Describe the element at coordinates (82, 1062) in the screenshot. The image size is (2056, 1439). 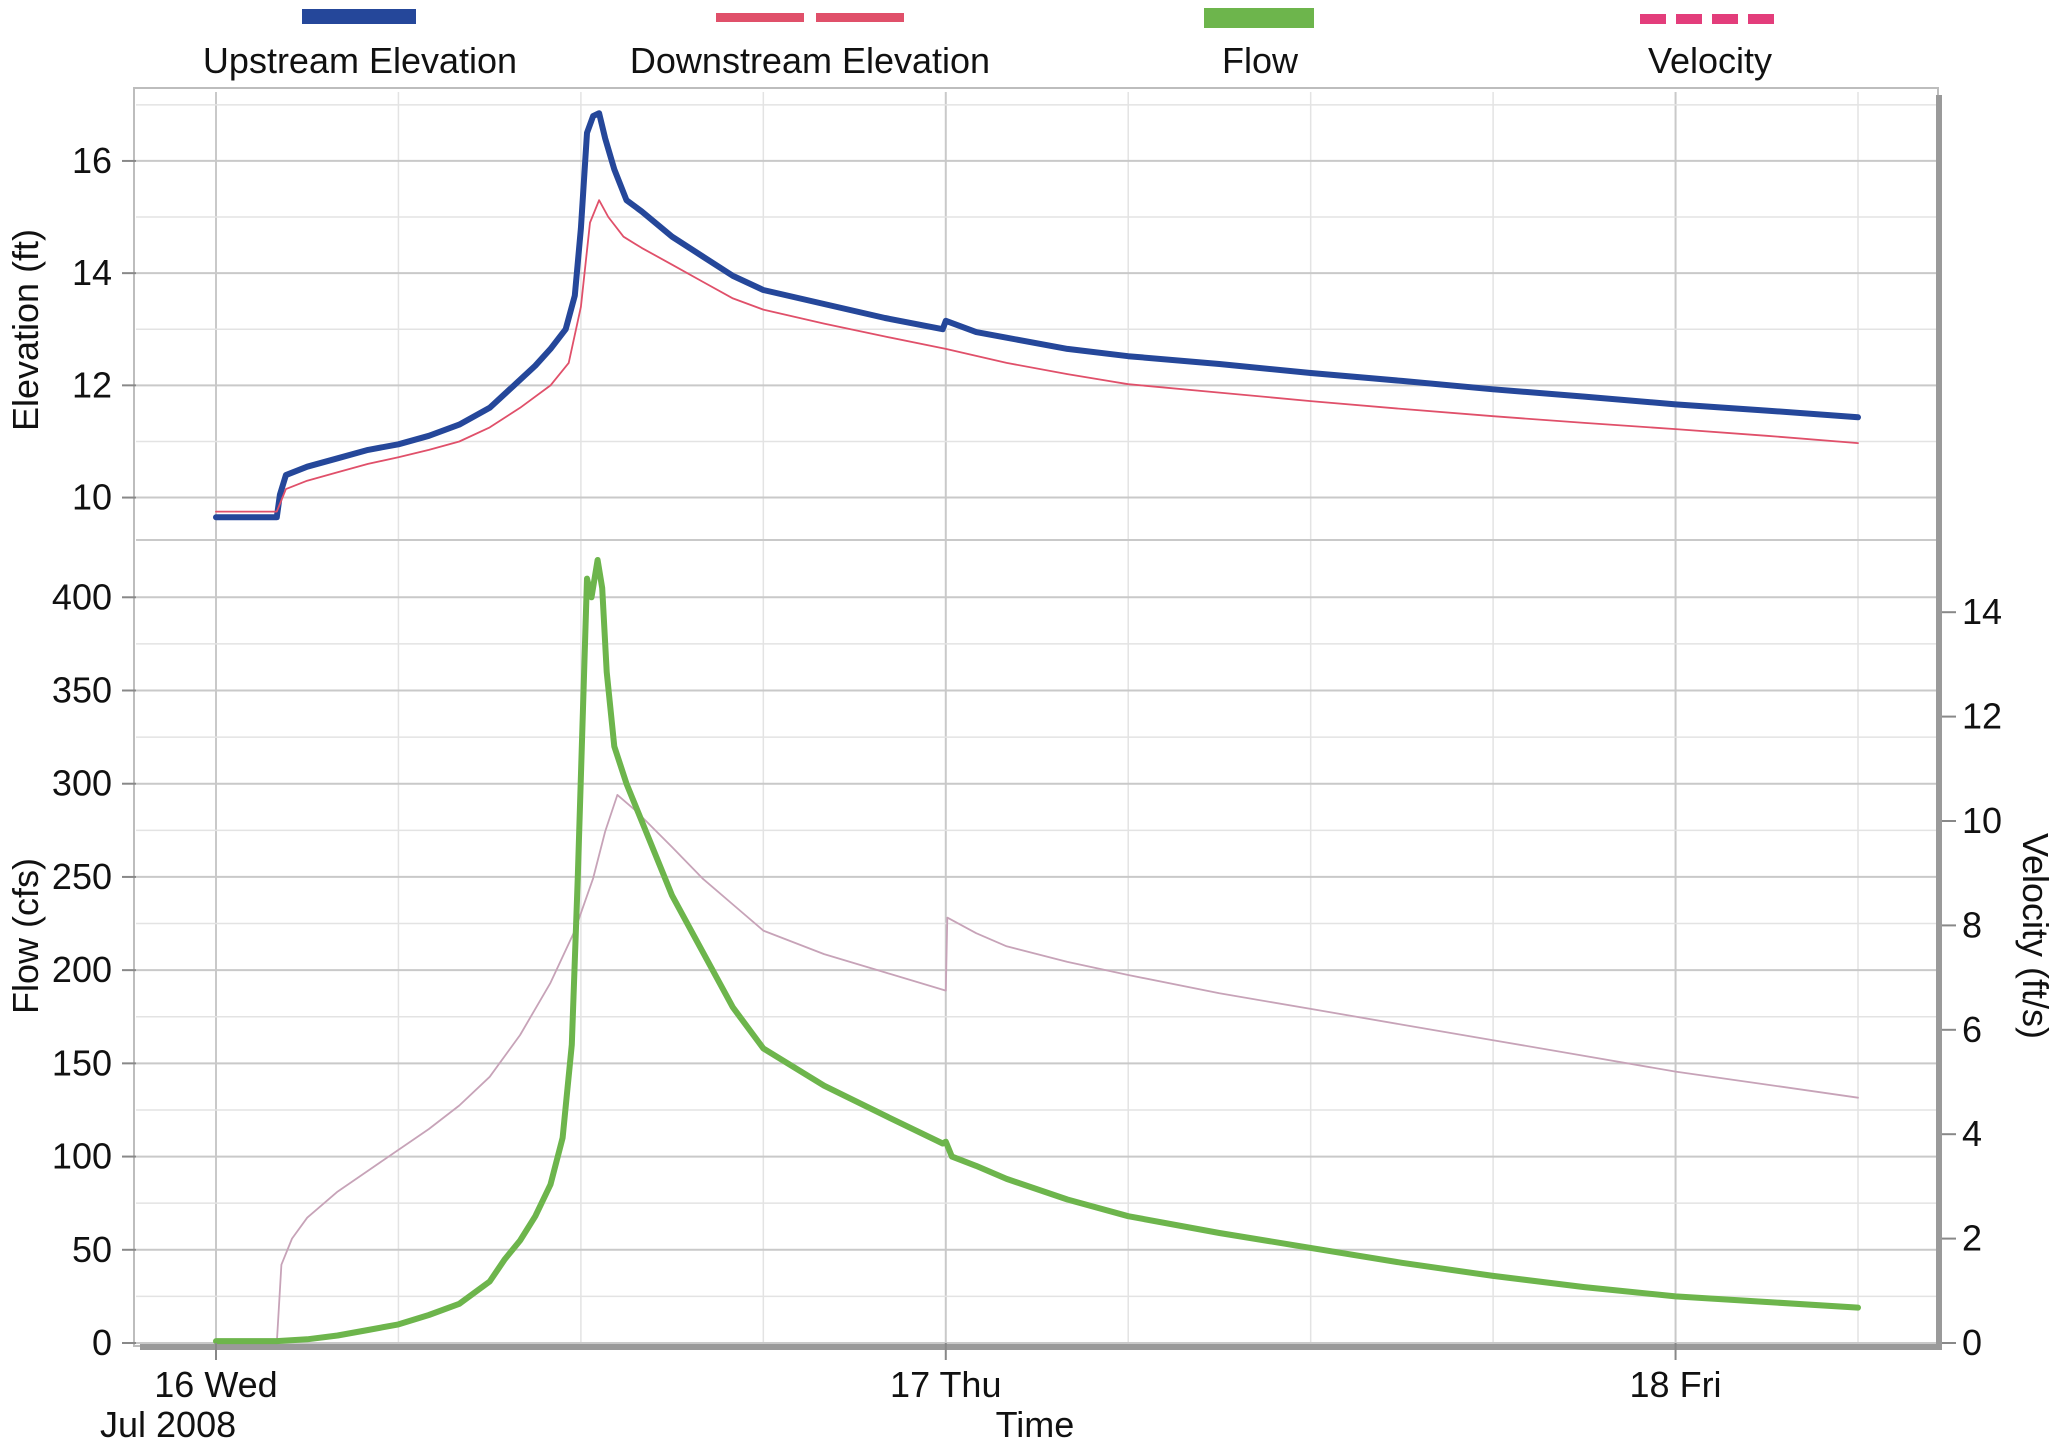
I see `flow-tick-label: 150` at that location.